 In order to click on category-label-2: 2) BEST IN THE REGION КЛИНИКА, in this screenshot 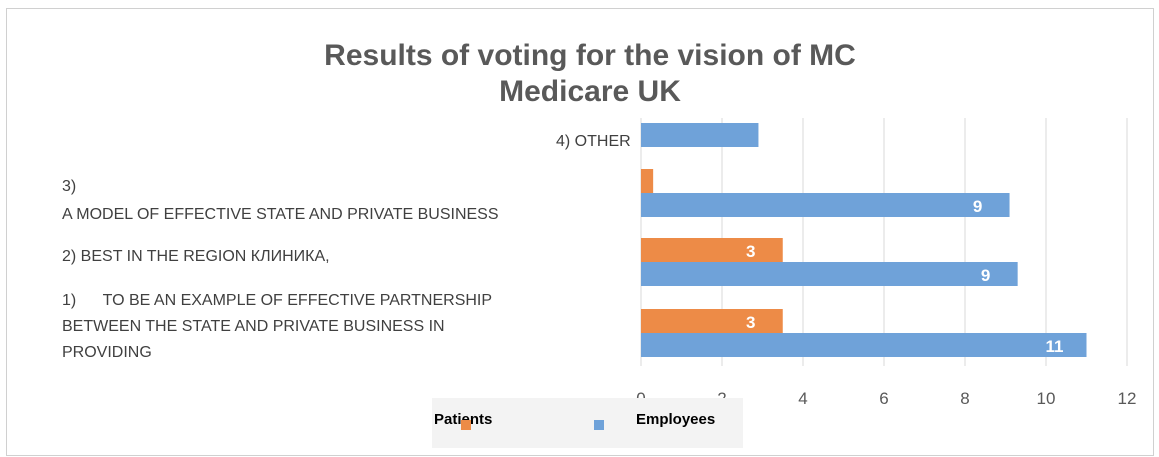, I will do `click(196, 256)`.